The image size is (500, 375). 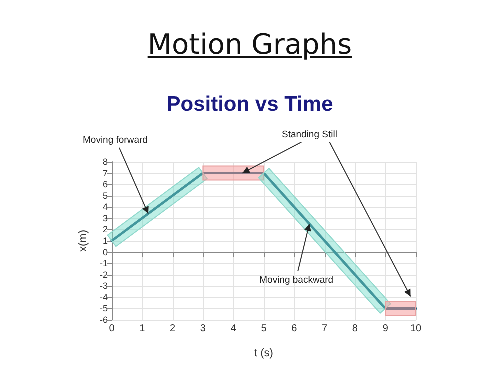 What do you see at coordinates (104, 297) in the screenshot?
I see `y-tick-label: -4` at bounding box center [104, 297].